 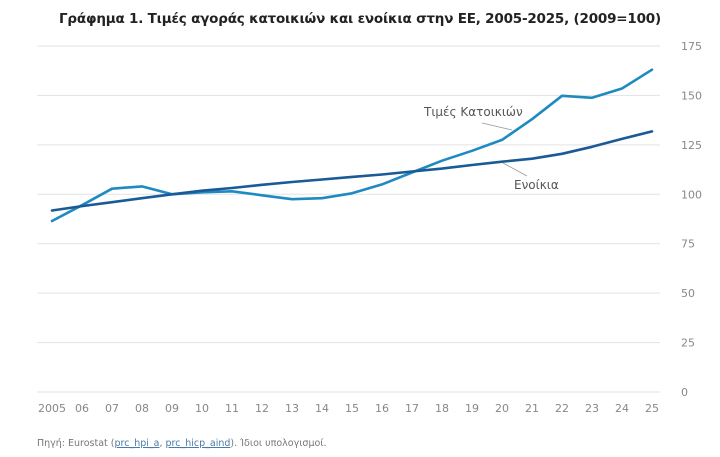 What do you see at coordinates (292, 408) in the screenshot?
I see `x-tick-label: 13` at bounding box center [292, 408].